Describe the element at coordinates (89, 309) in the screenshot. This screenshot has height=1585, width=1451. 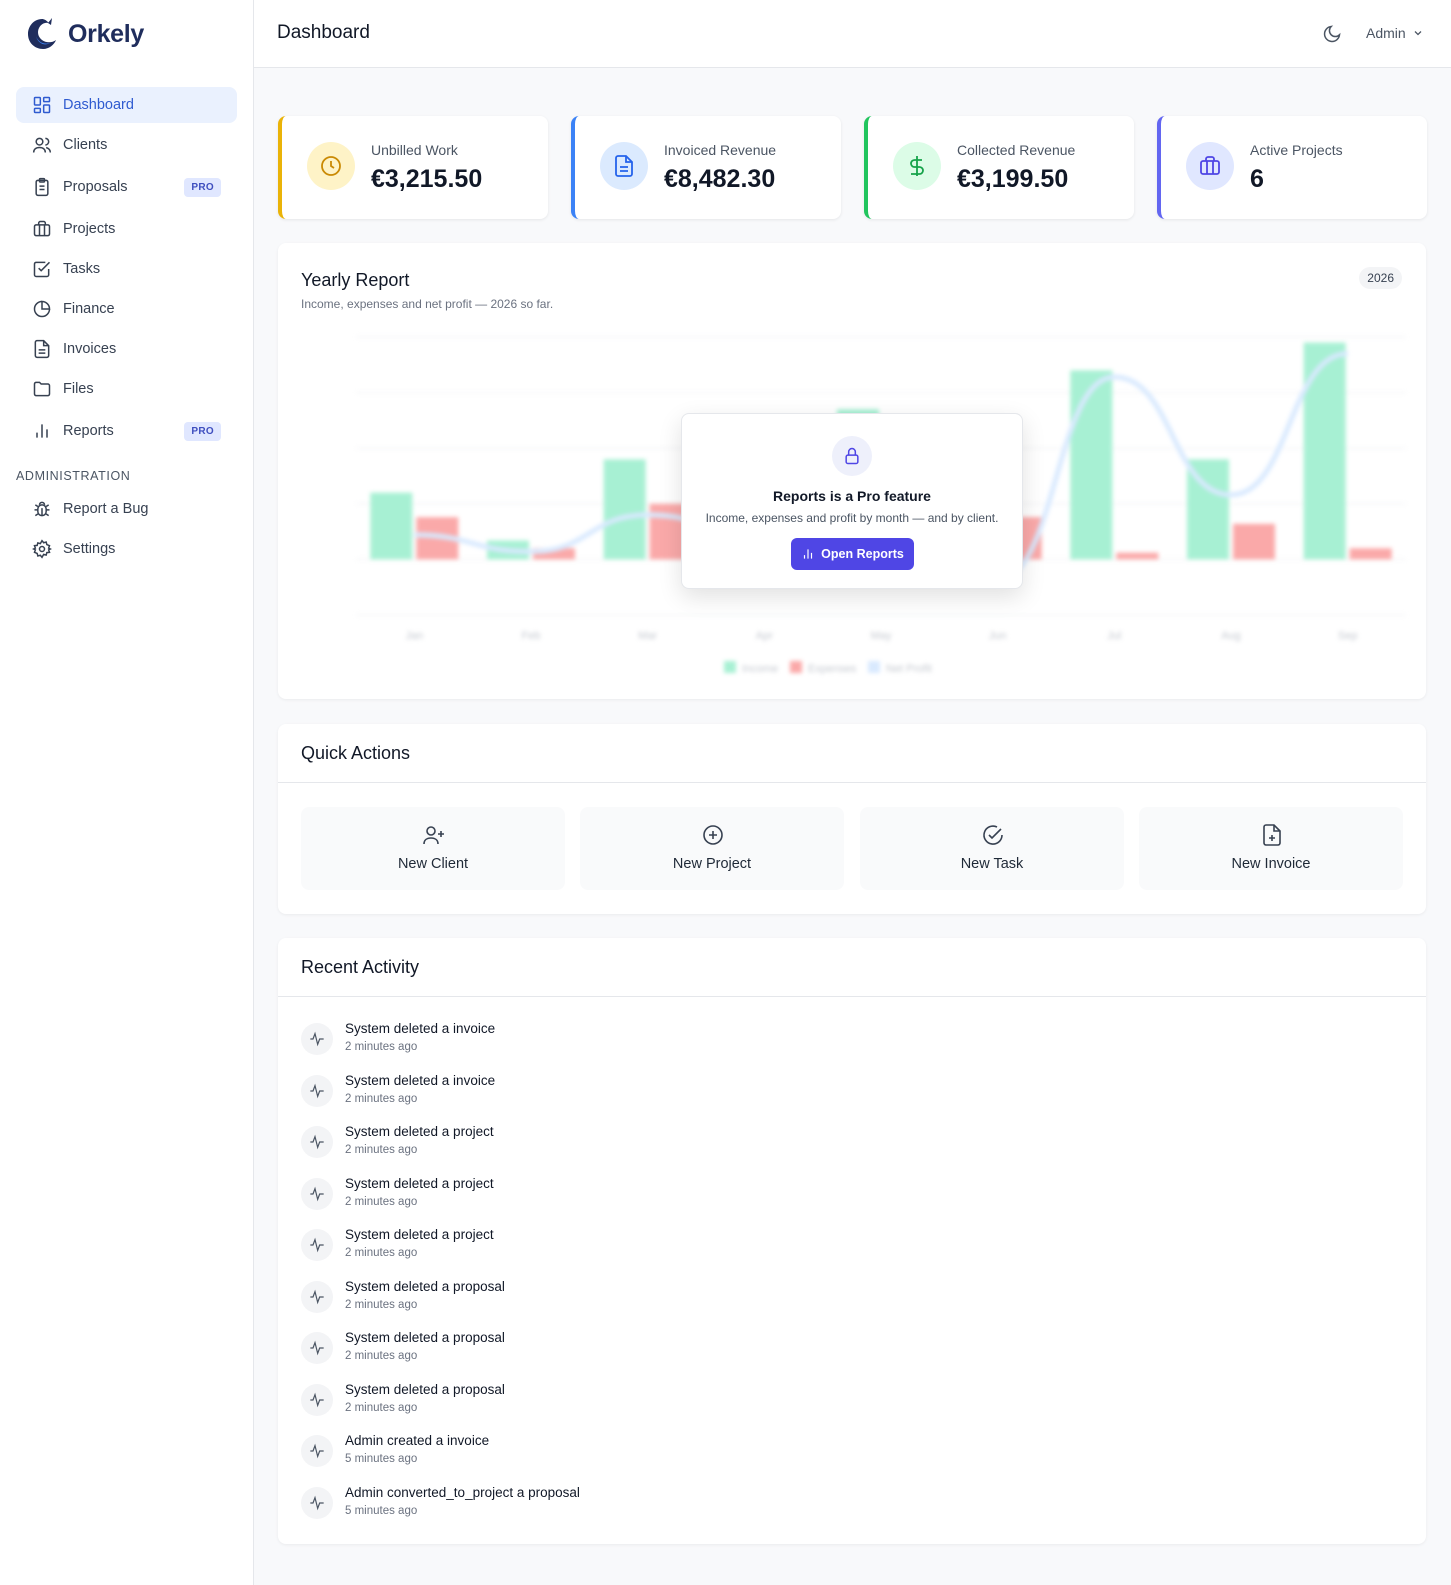
I see `sidebar-item-label: Finance` at that location.